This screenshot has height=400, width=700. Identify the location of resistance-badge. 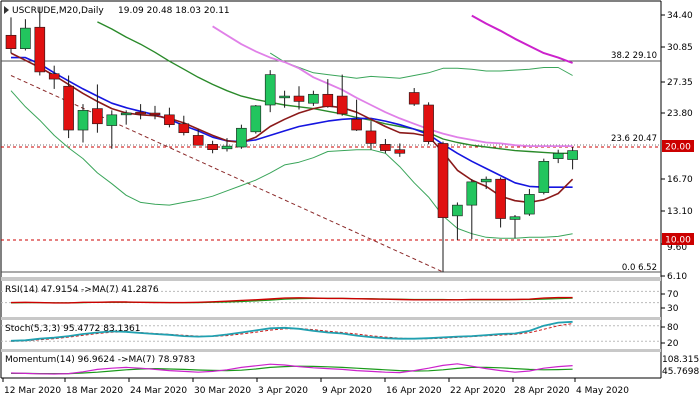
(678, 146).